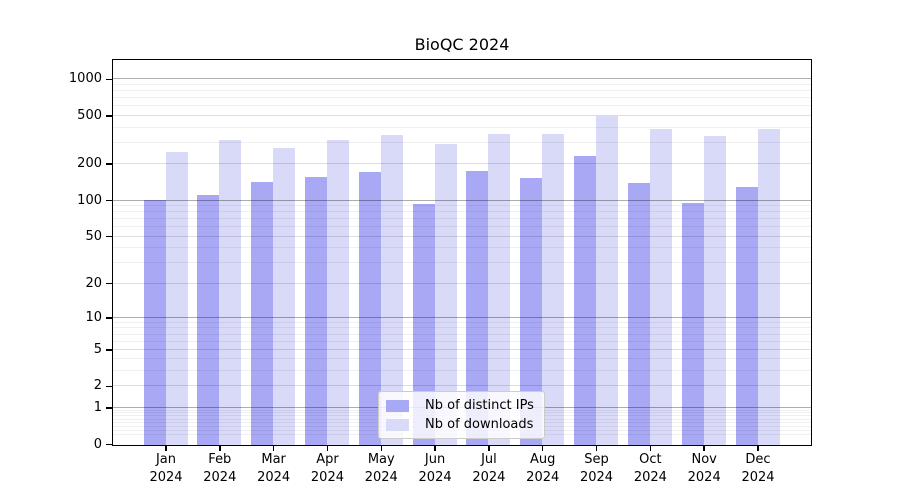 This screenshot has width=900, height=500. What do you see at coordinates (284, 296) in the screenshot?
I see `bar-downloads-mar` at bounding box center [284, 296].